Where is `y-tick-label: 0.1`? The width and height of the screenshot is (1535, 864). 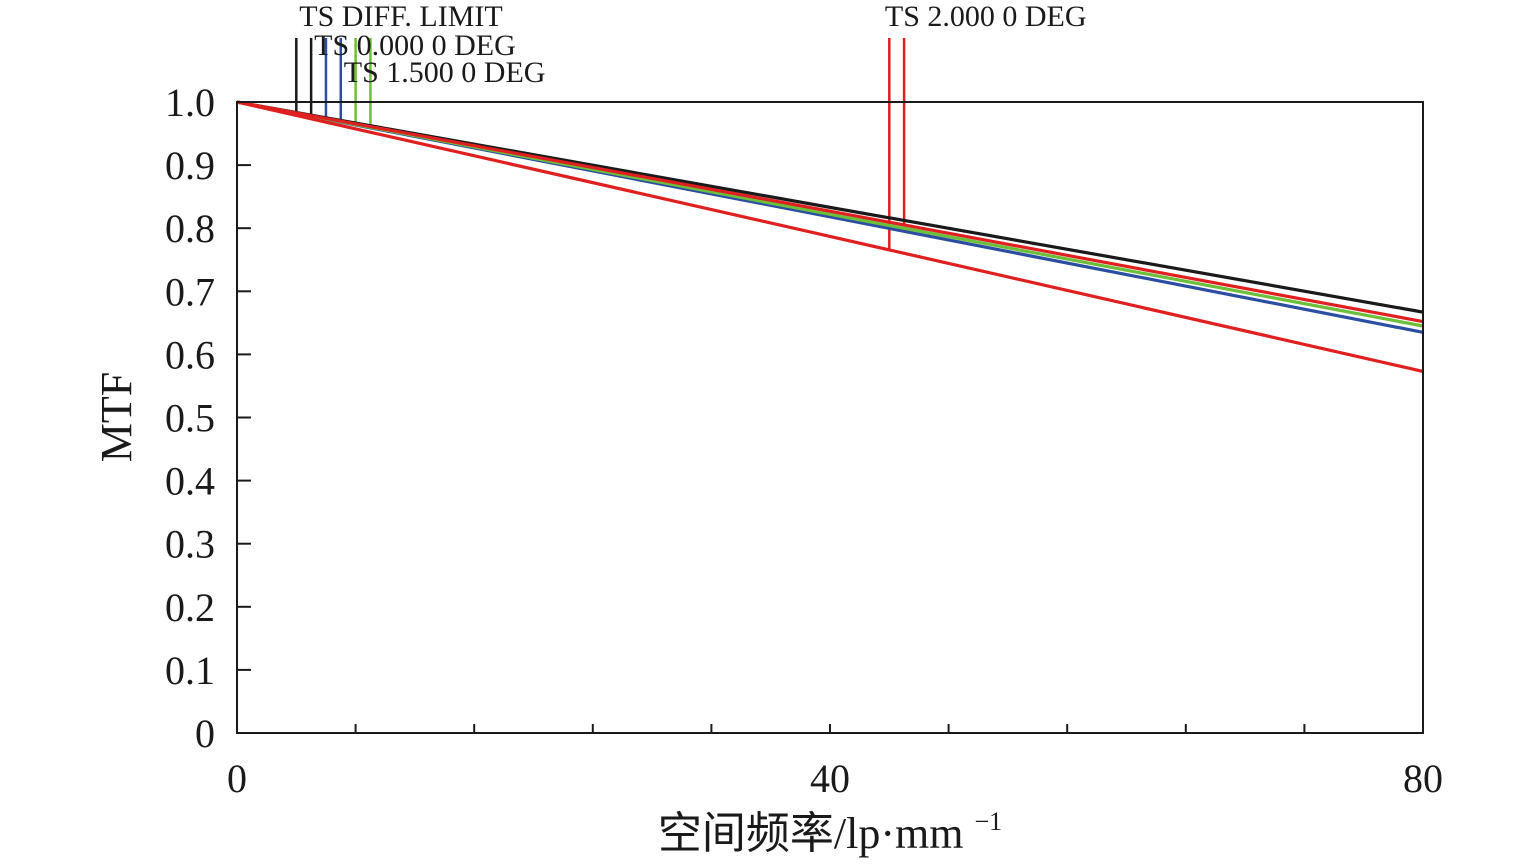
y-tick-label: 0.1 is located at coordinates (190, 670).